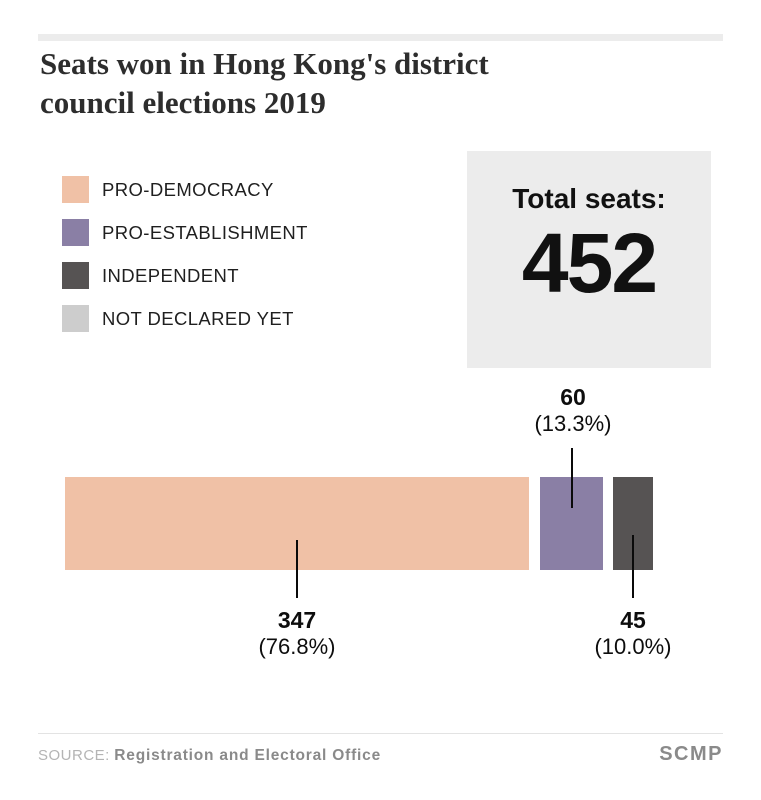 This screenshot has height=800, width=761. What do you see at coordinates (183, 102) in the screenshot?
I see `chart-title-line-2: council elections 2019` at bounding box center [183, 102].